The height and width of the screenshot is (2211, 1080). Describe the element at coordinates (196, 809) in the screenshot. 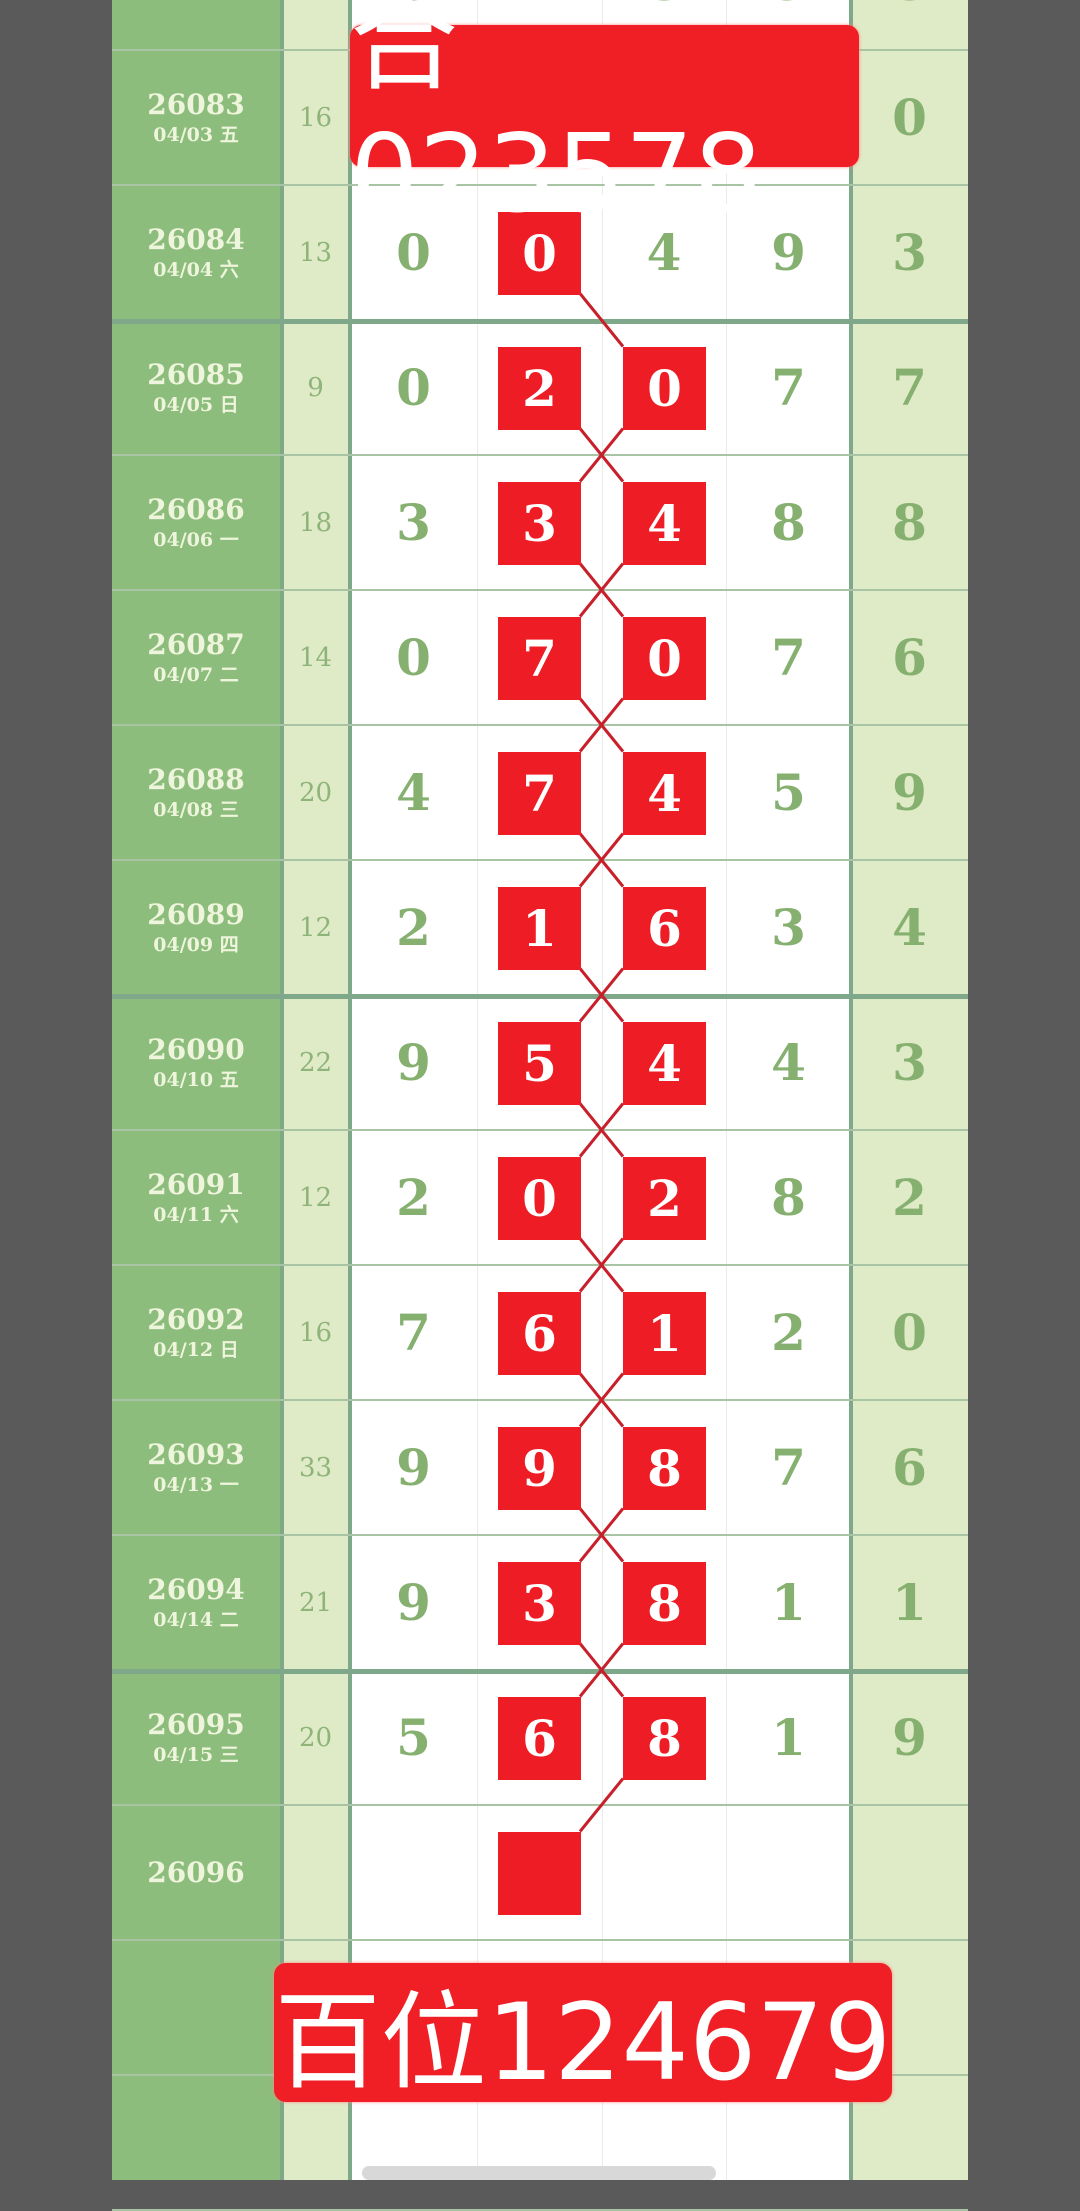

I see `draw-date: 04/08 三` at that location.